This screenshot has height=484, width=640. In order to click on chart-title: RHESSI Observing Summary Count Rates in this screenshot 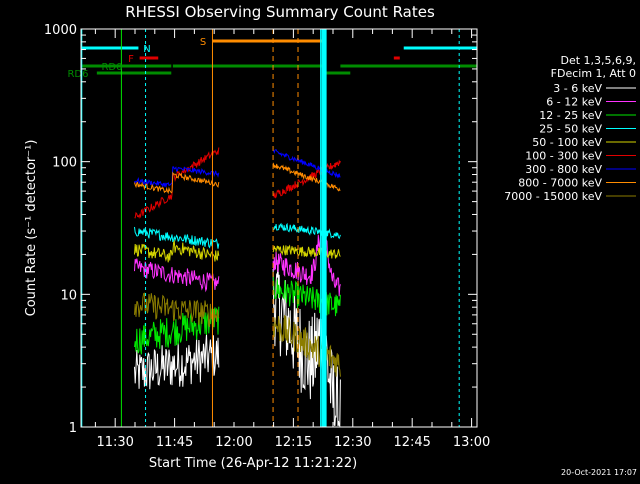, I will do `click(280, 12)`.